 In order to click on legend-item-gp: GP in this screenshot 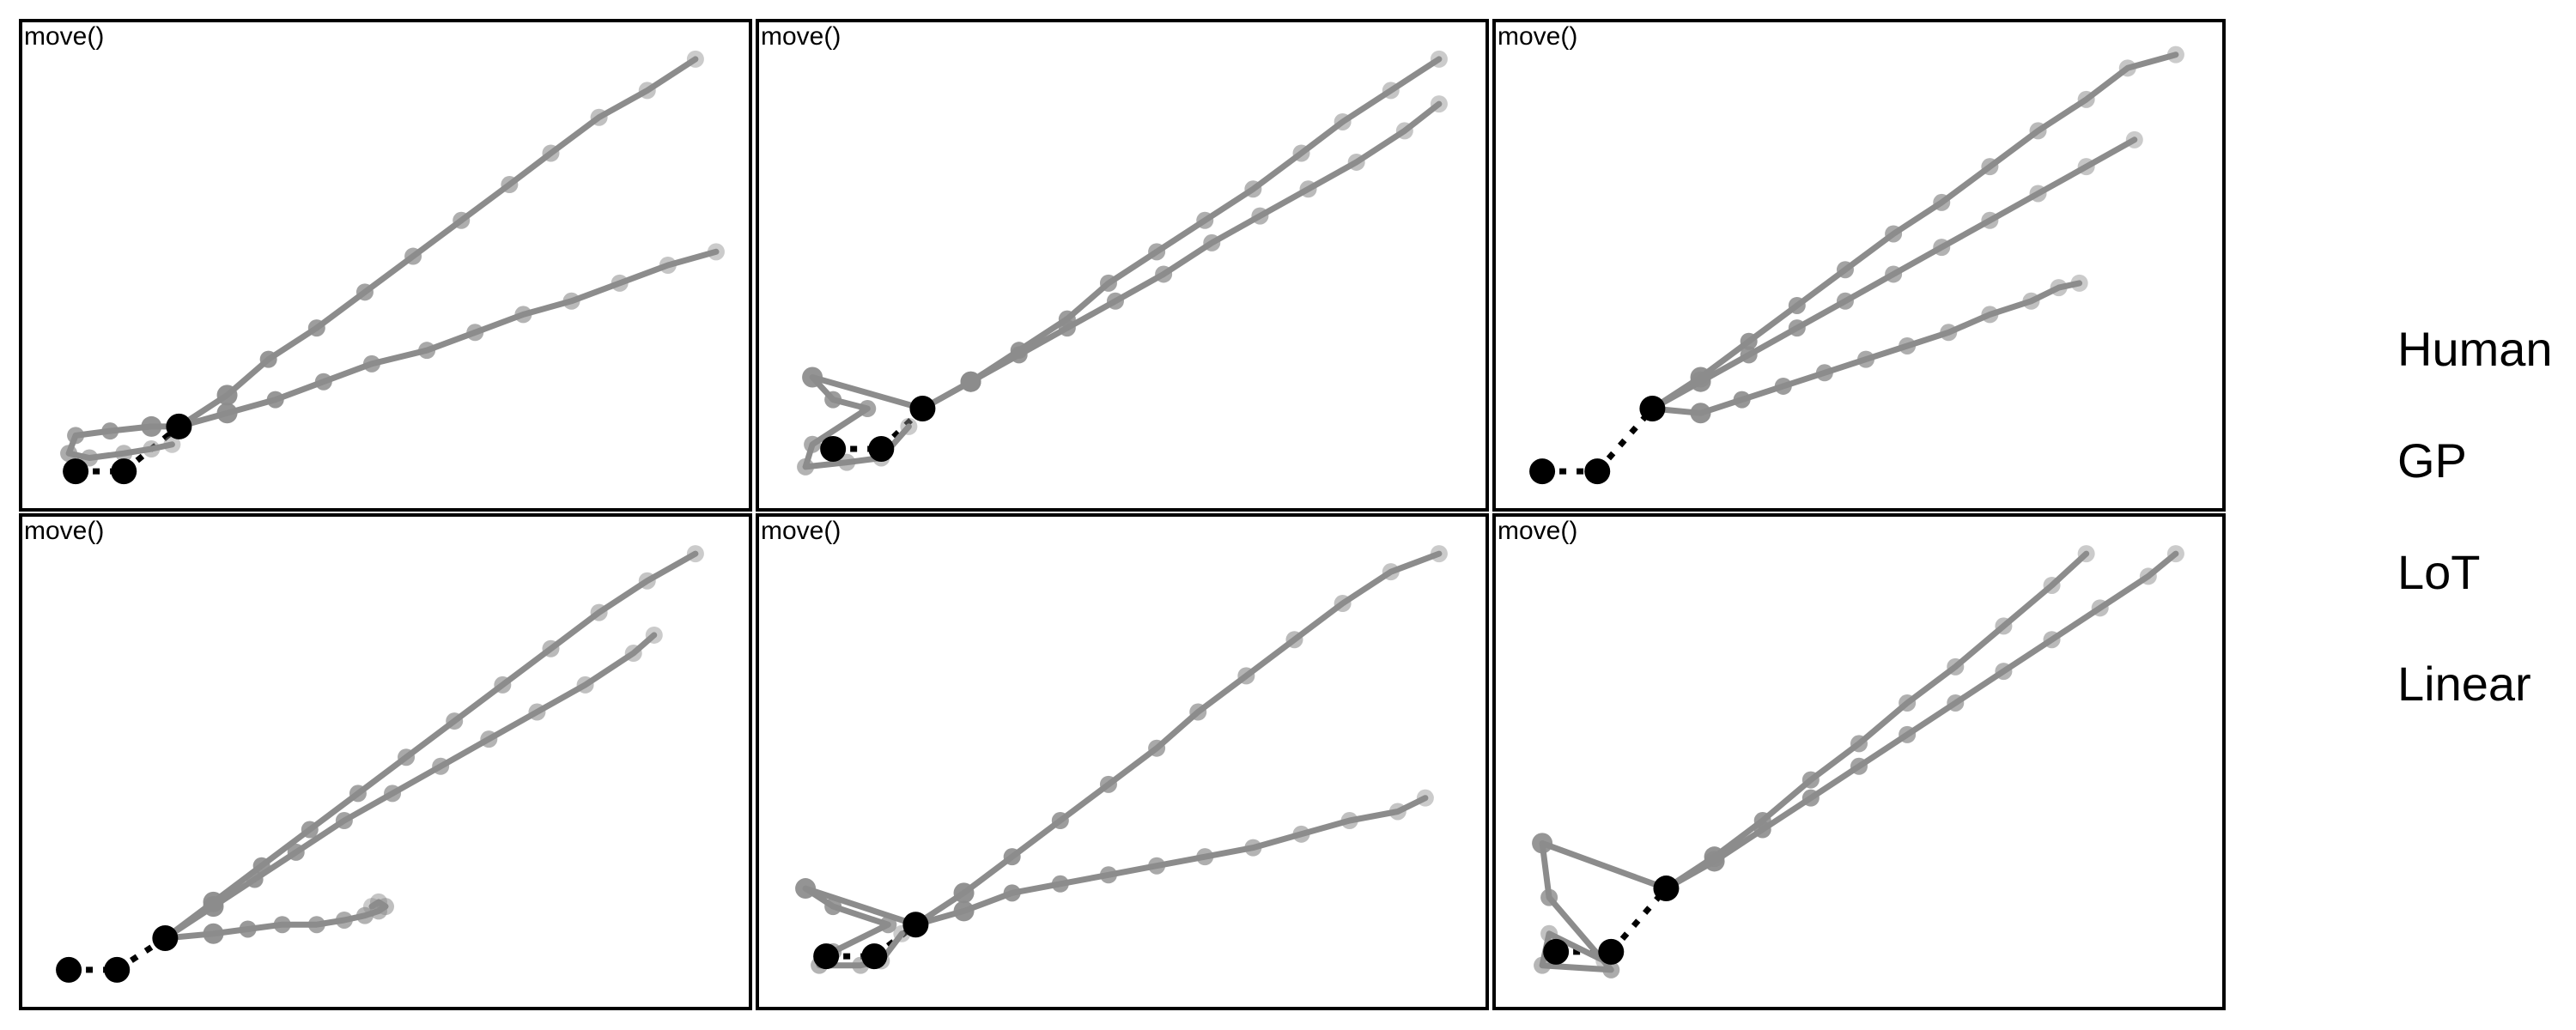, I will do `click(2432, 460)`.